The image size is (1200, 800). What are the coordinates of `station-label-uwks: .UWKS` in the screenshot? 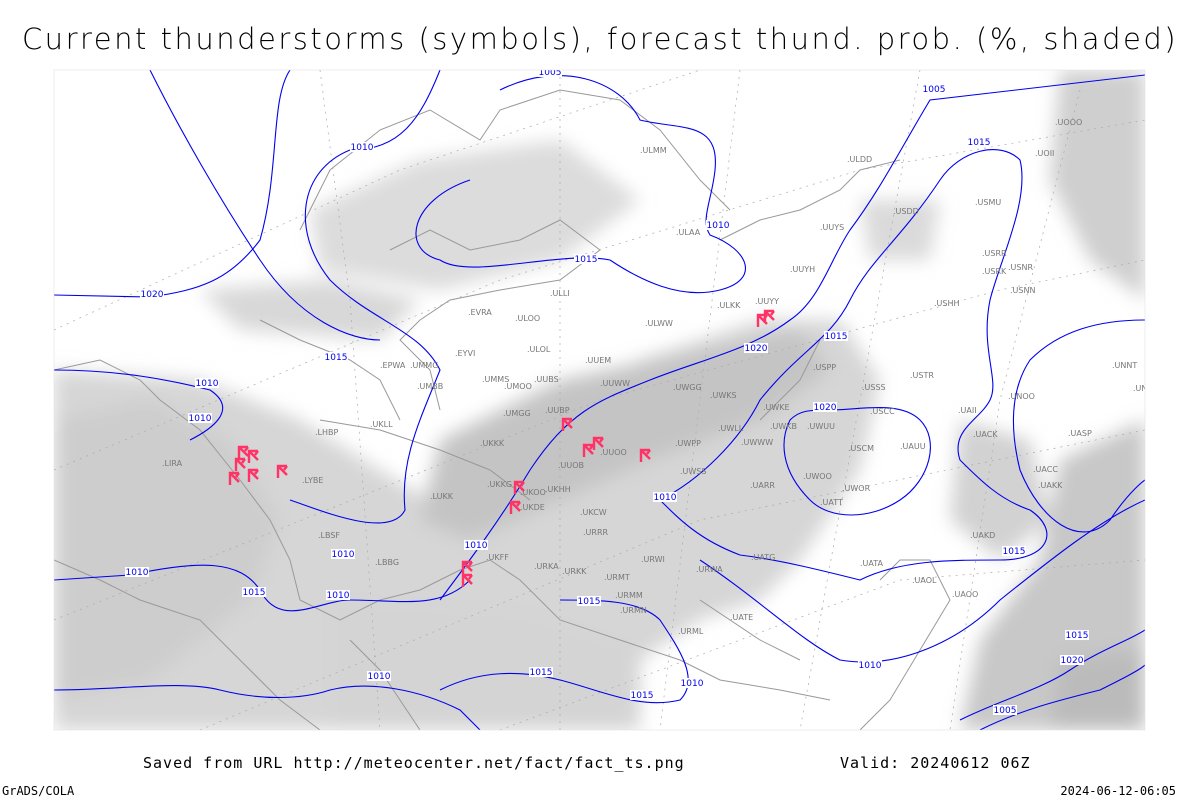 It's located at (723, 395).